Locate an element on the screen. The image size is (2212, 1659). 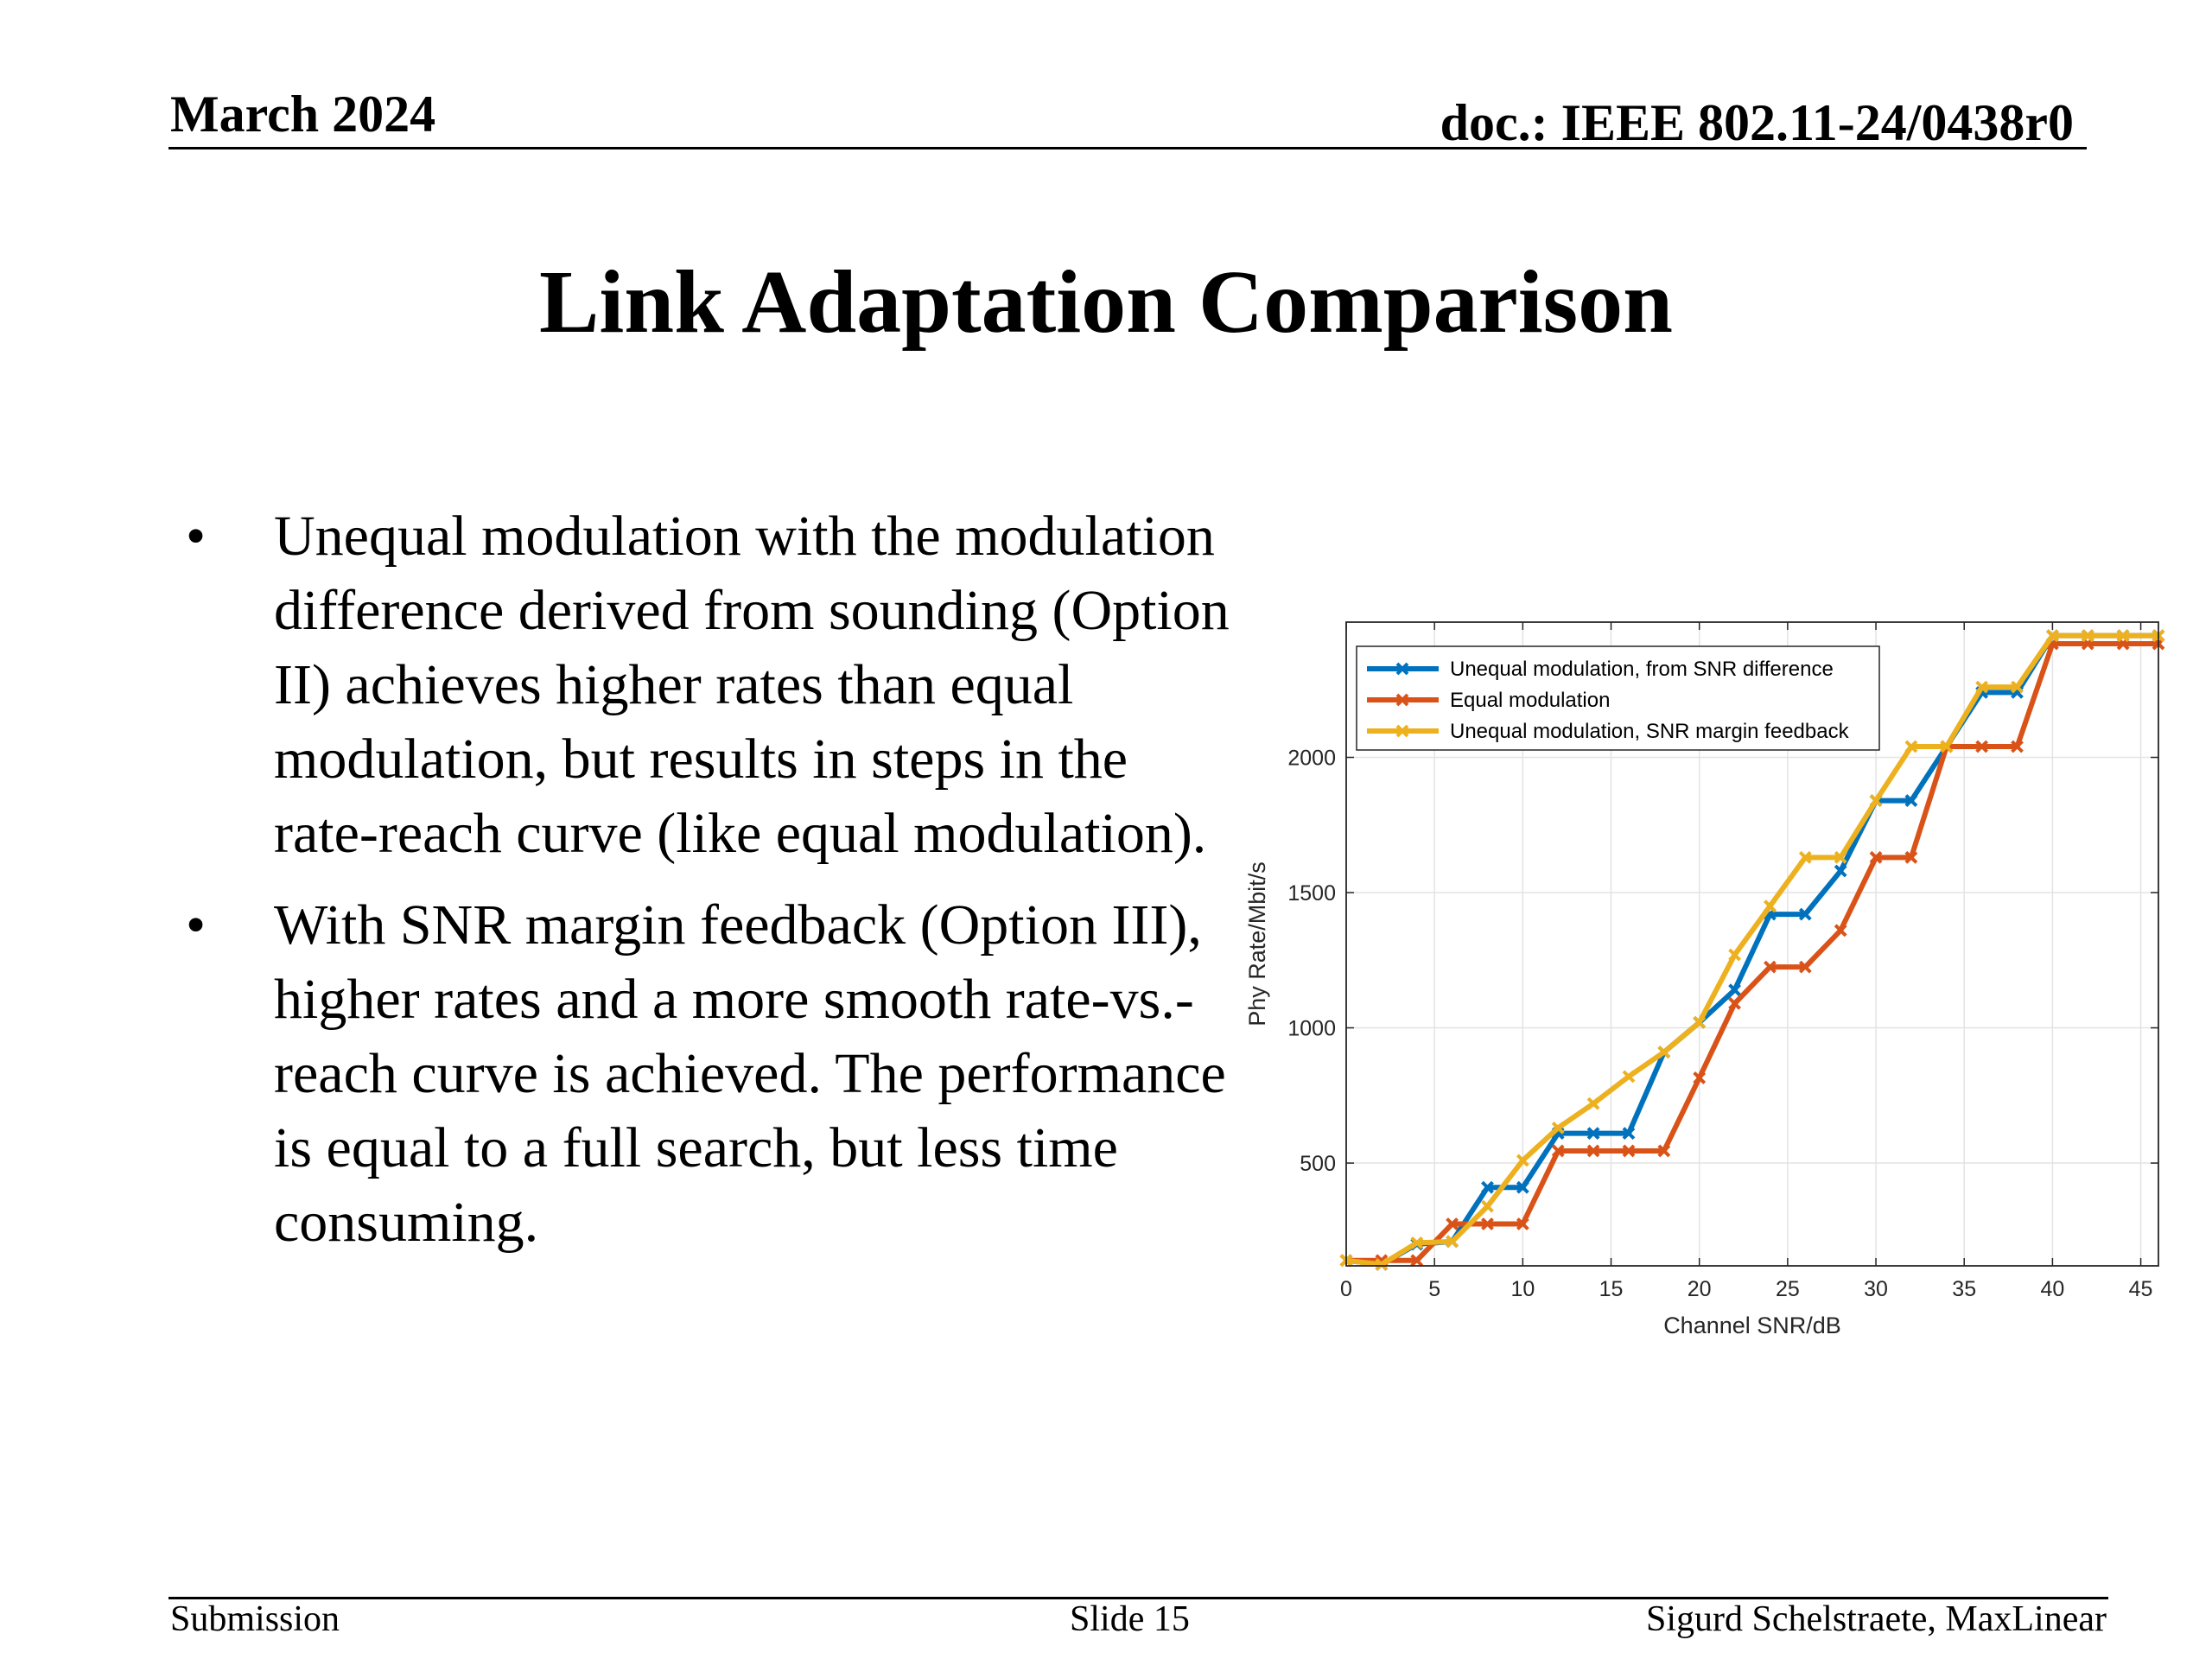
x-tick-label: 35 is located at coordinates (1964, 1289).